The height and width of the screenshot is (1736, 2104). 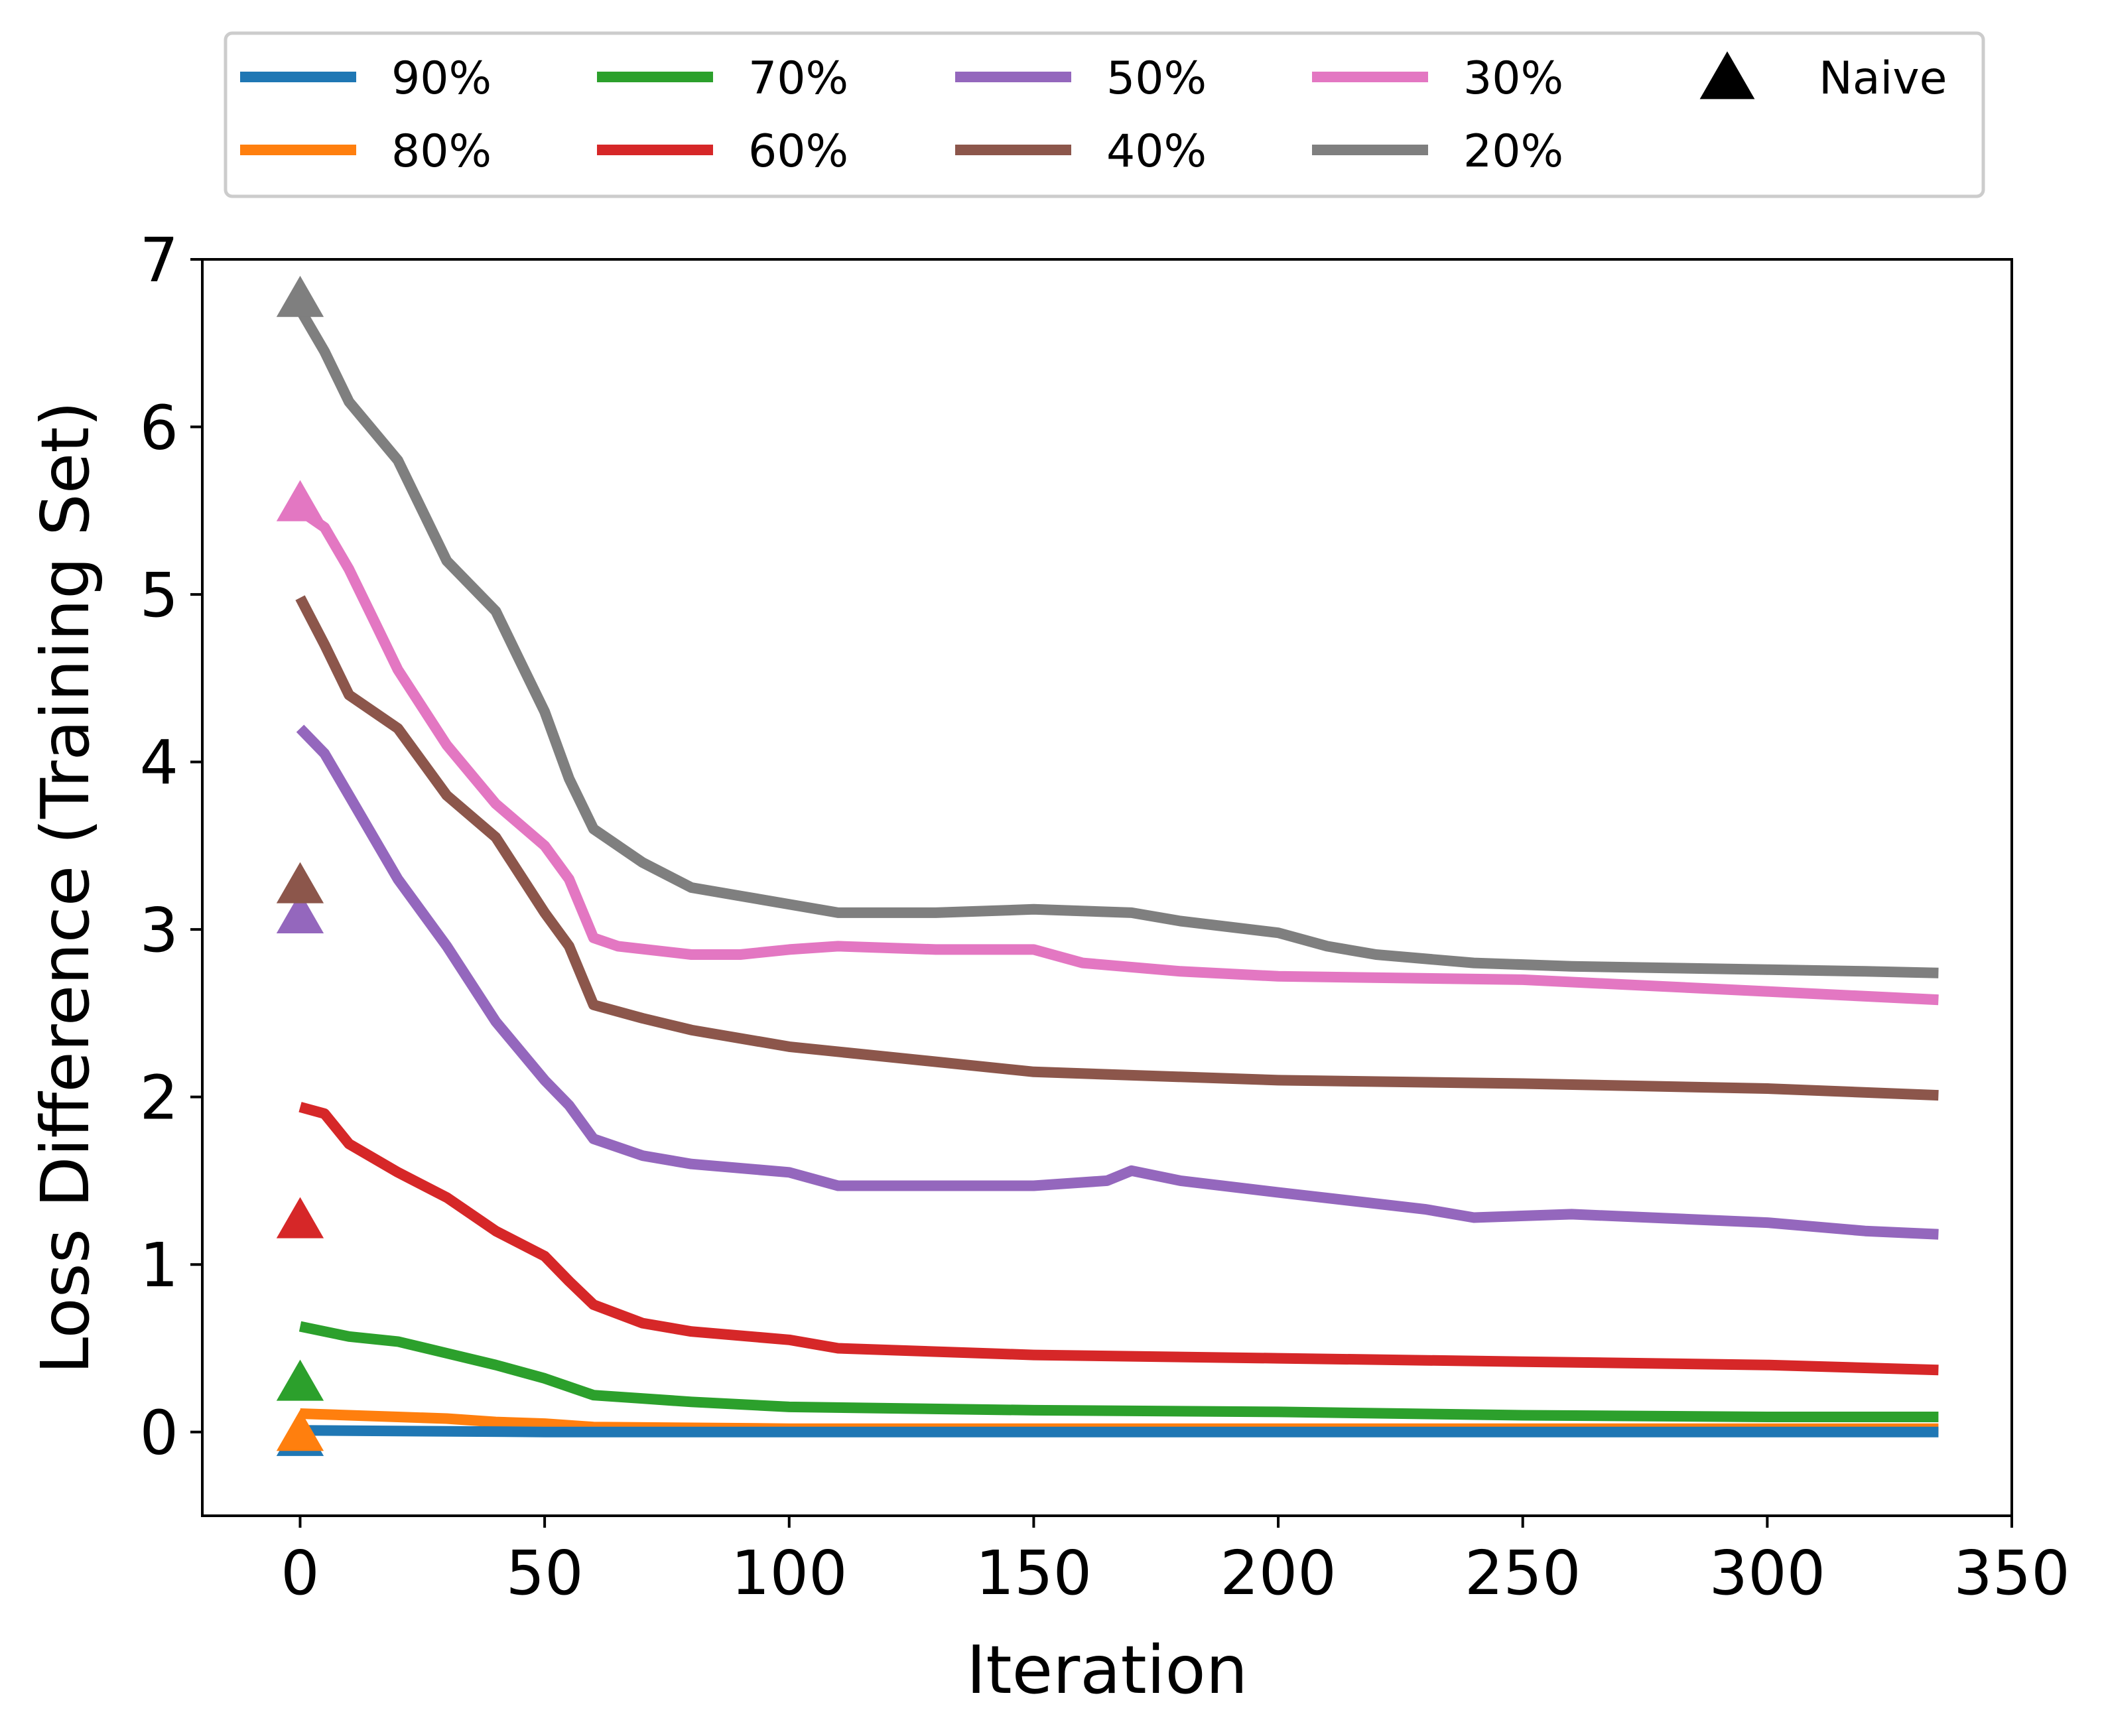 What do you see at coordinates (300, 1573) in the screenshot?
I see `x-tick-label: 0` at bounding box center [300, 1573].